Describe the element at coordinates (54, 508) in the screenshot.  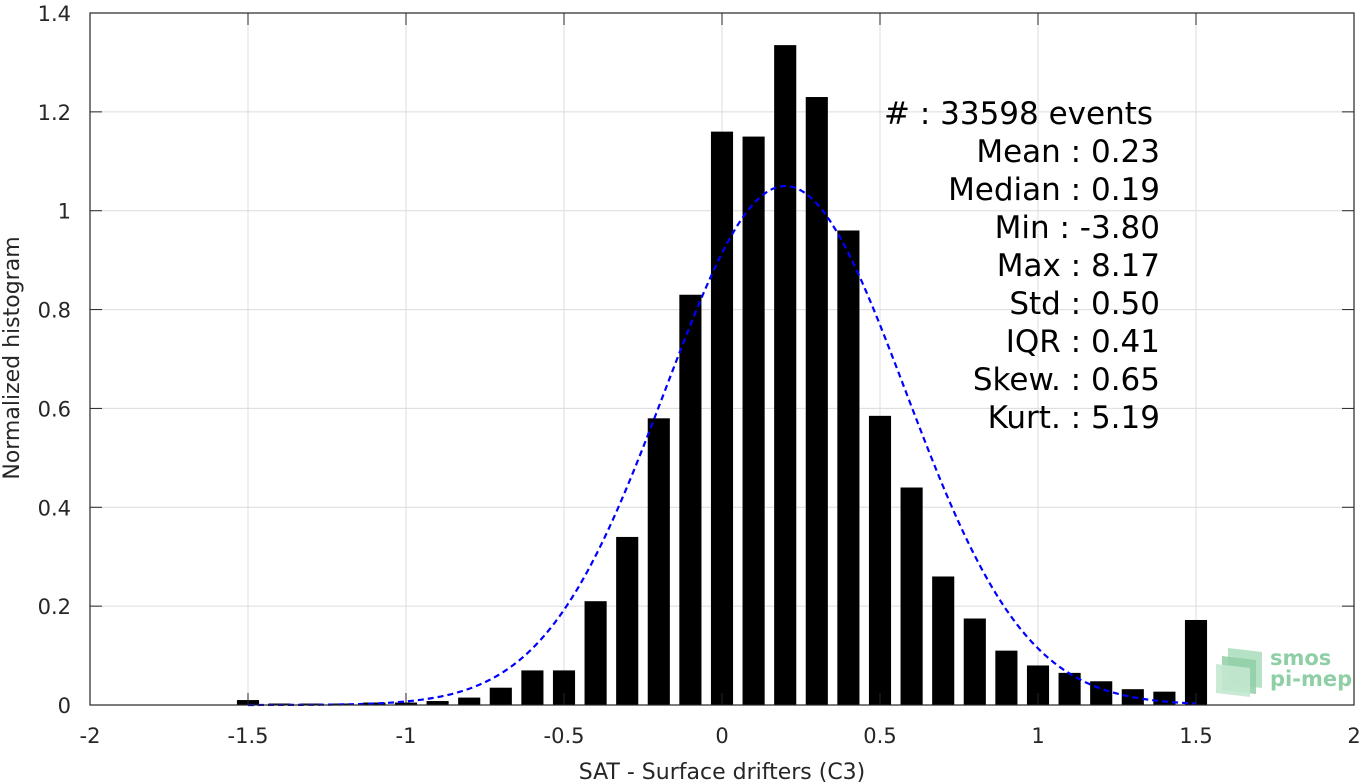
I see `y-tick-label-2: 0.4` at that location.